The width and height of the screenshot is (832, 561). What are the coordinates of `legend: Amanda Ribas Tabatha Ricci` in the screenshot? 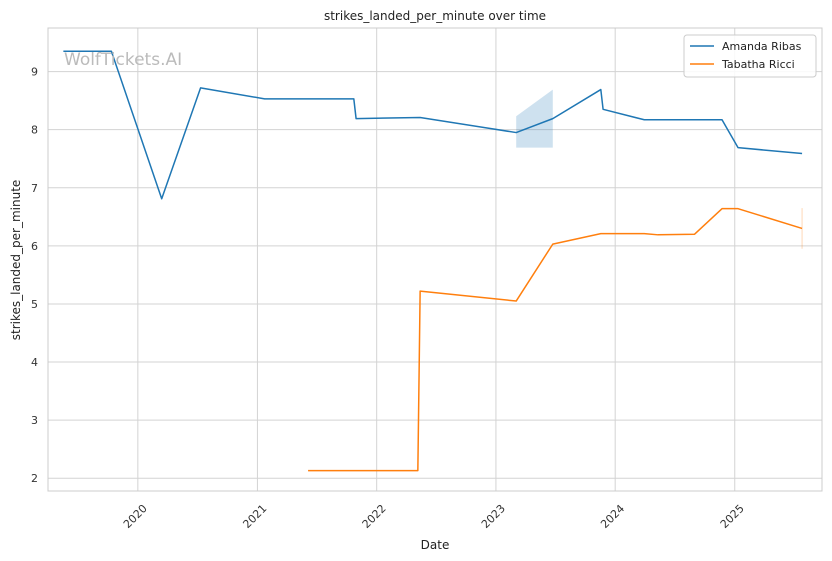 It's located at (750, 56).